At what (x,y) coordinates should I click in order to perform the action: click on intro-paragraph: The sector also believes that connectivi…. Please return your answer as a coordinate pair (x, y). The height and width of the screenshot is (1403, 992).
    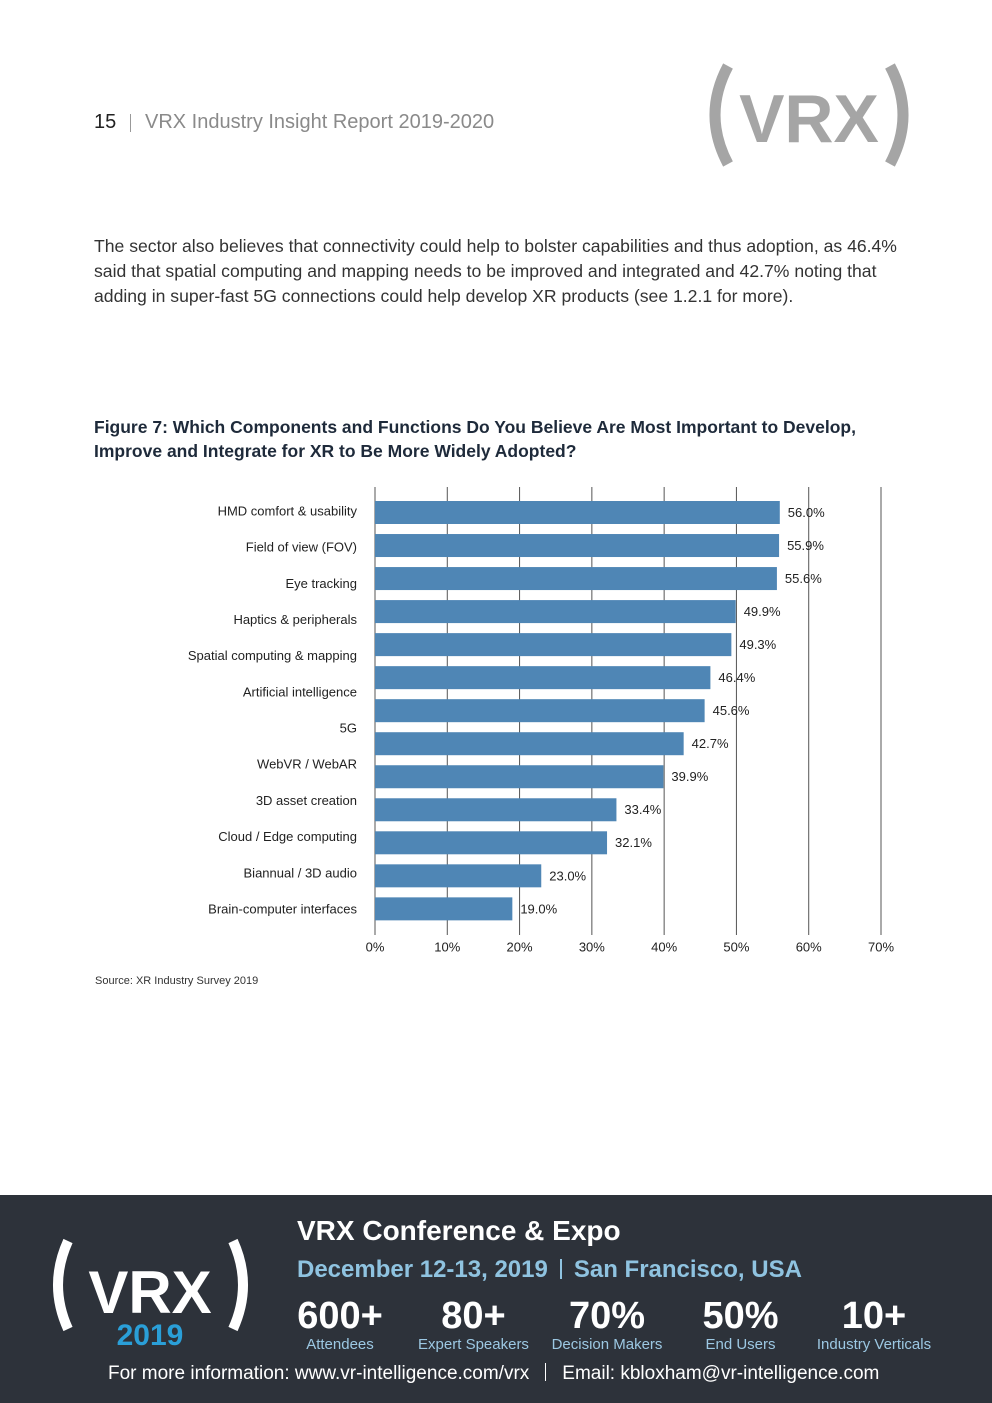
    Looking at the image, I should click on (495, 271).